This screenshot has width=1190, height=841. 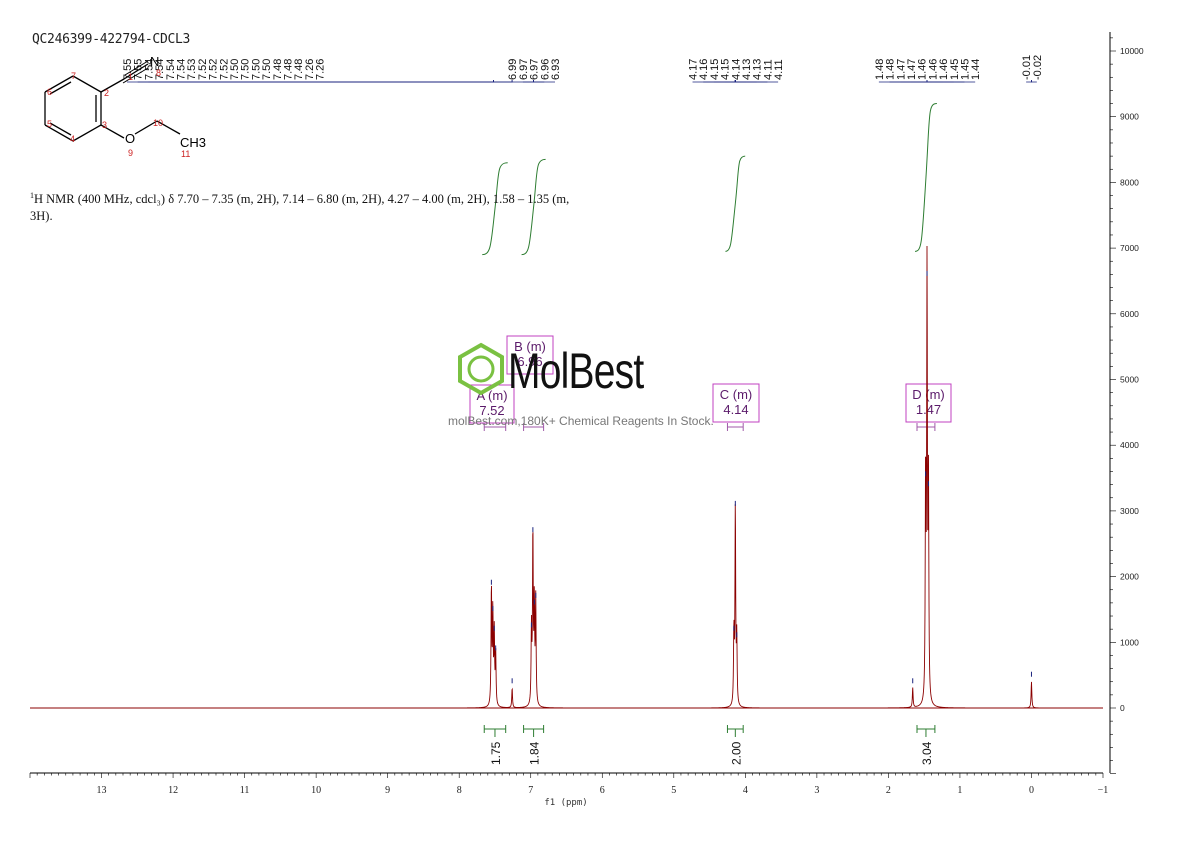 What do you see at coordinates (1129, 117) in the screenshot?
I see `y-tick-label: 9000` at bounding box center [1129, 117].